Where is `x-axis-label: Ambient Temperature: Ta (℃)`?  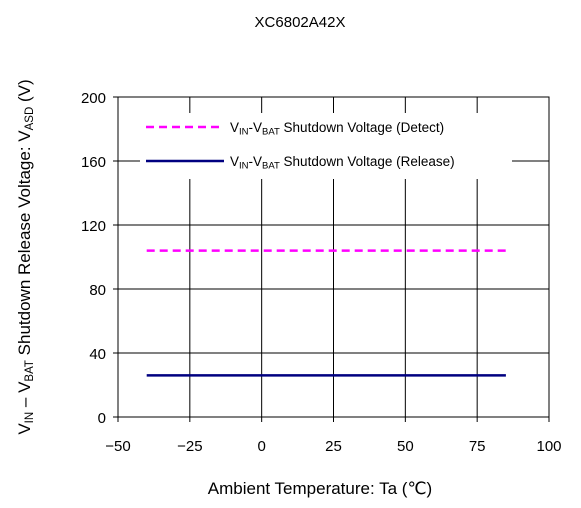 x-axis-label: Ambient Temperature: Ta (℃) is located at coordinates (320, 488).